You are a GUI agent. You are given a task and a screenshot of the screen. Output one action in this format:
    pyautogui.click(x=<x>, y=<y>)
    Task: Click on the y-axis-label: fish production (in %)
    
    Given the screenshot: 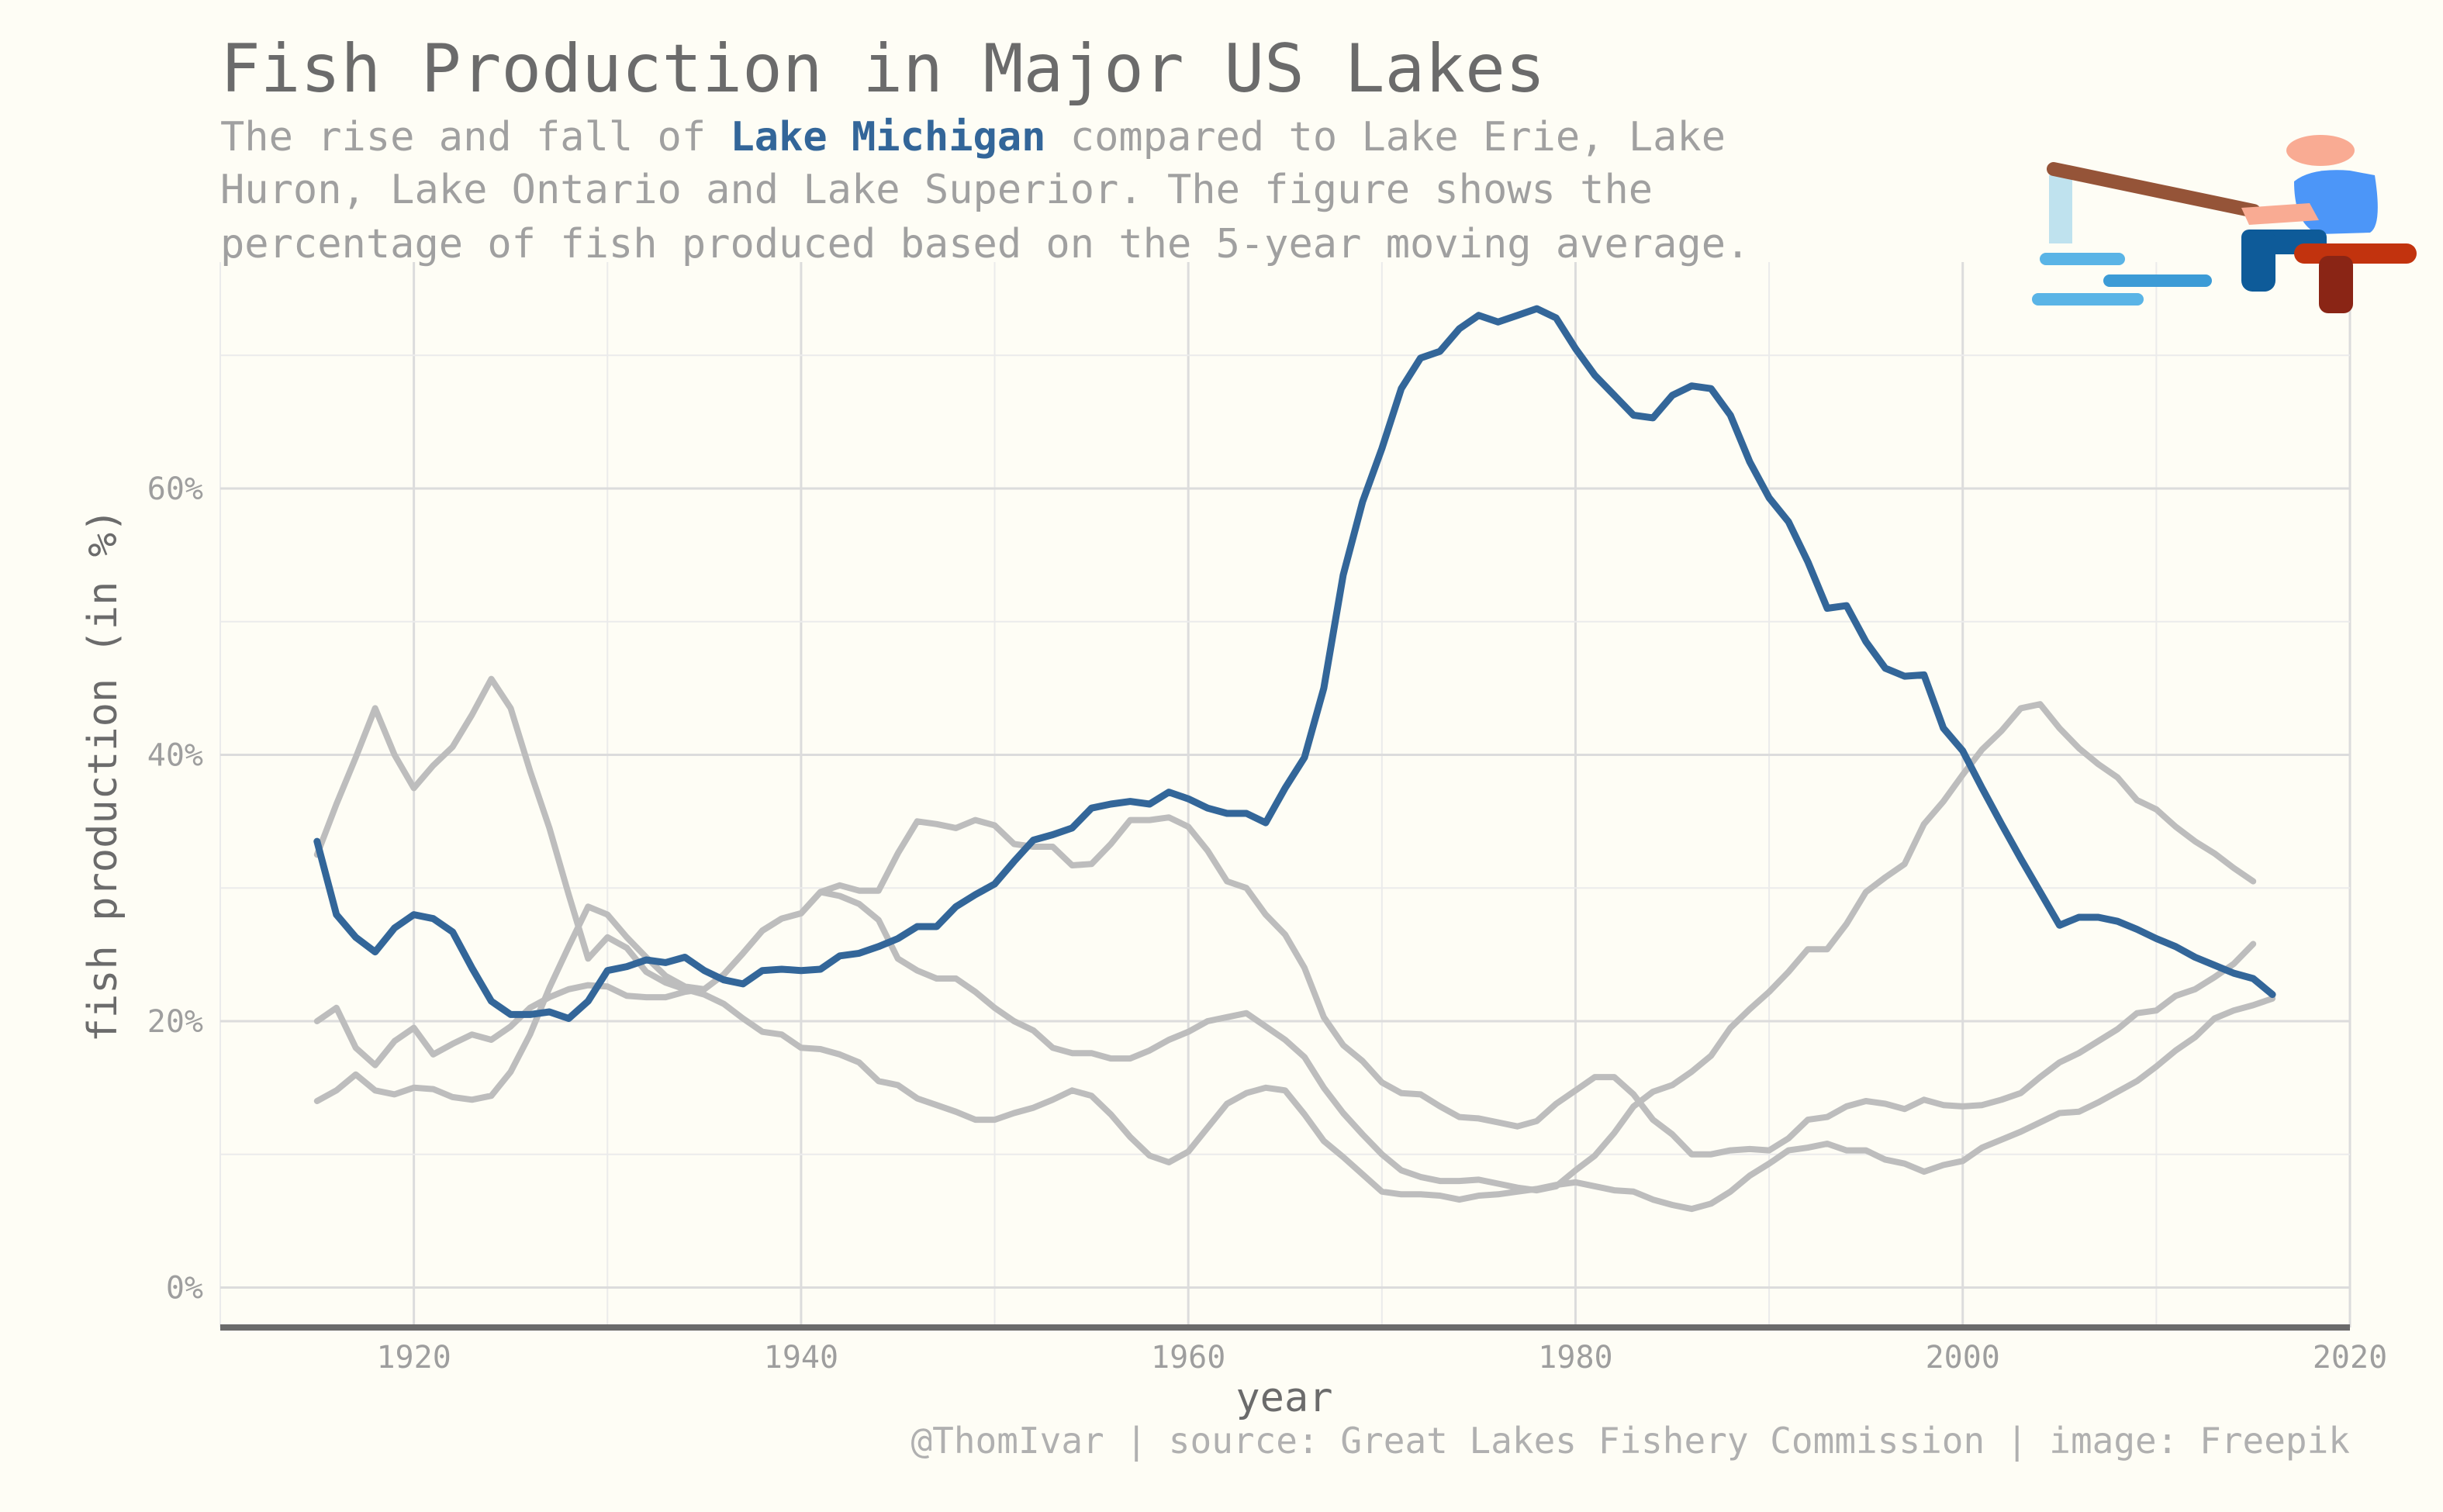 What is the action you would take?
    pyautogui.click(x=103, y=776)
    